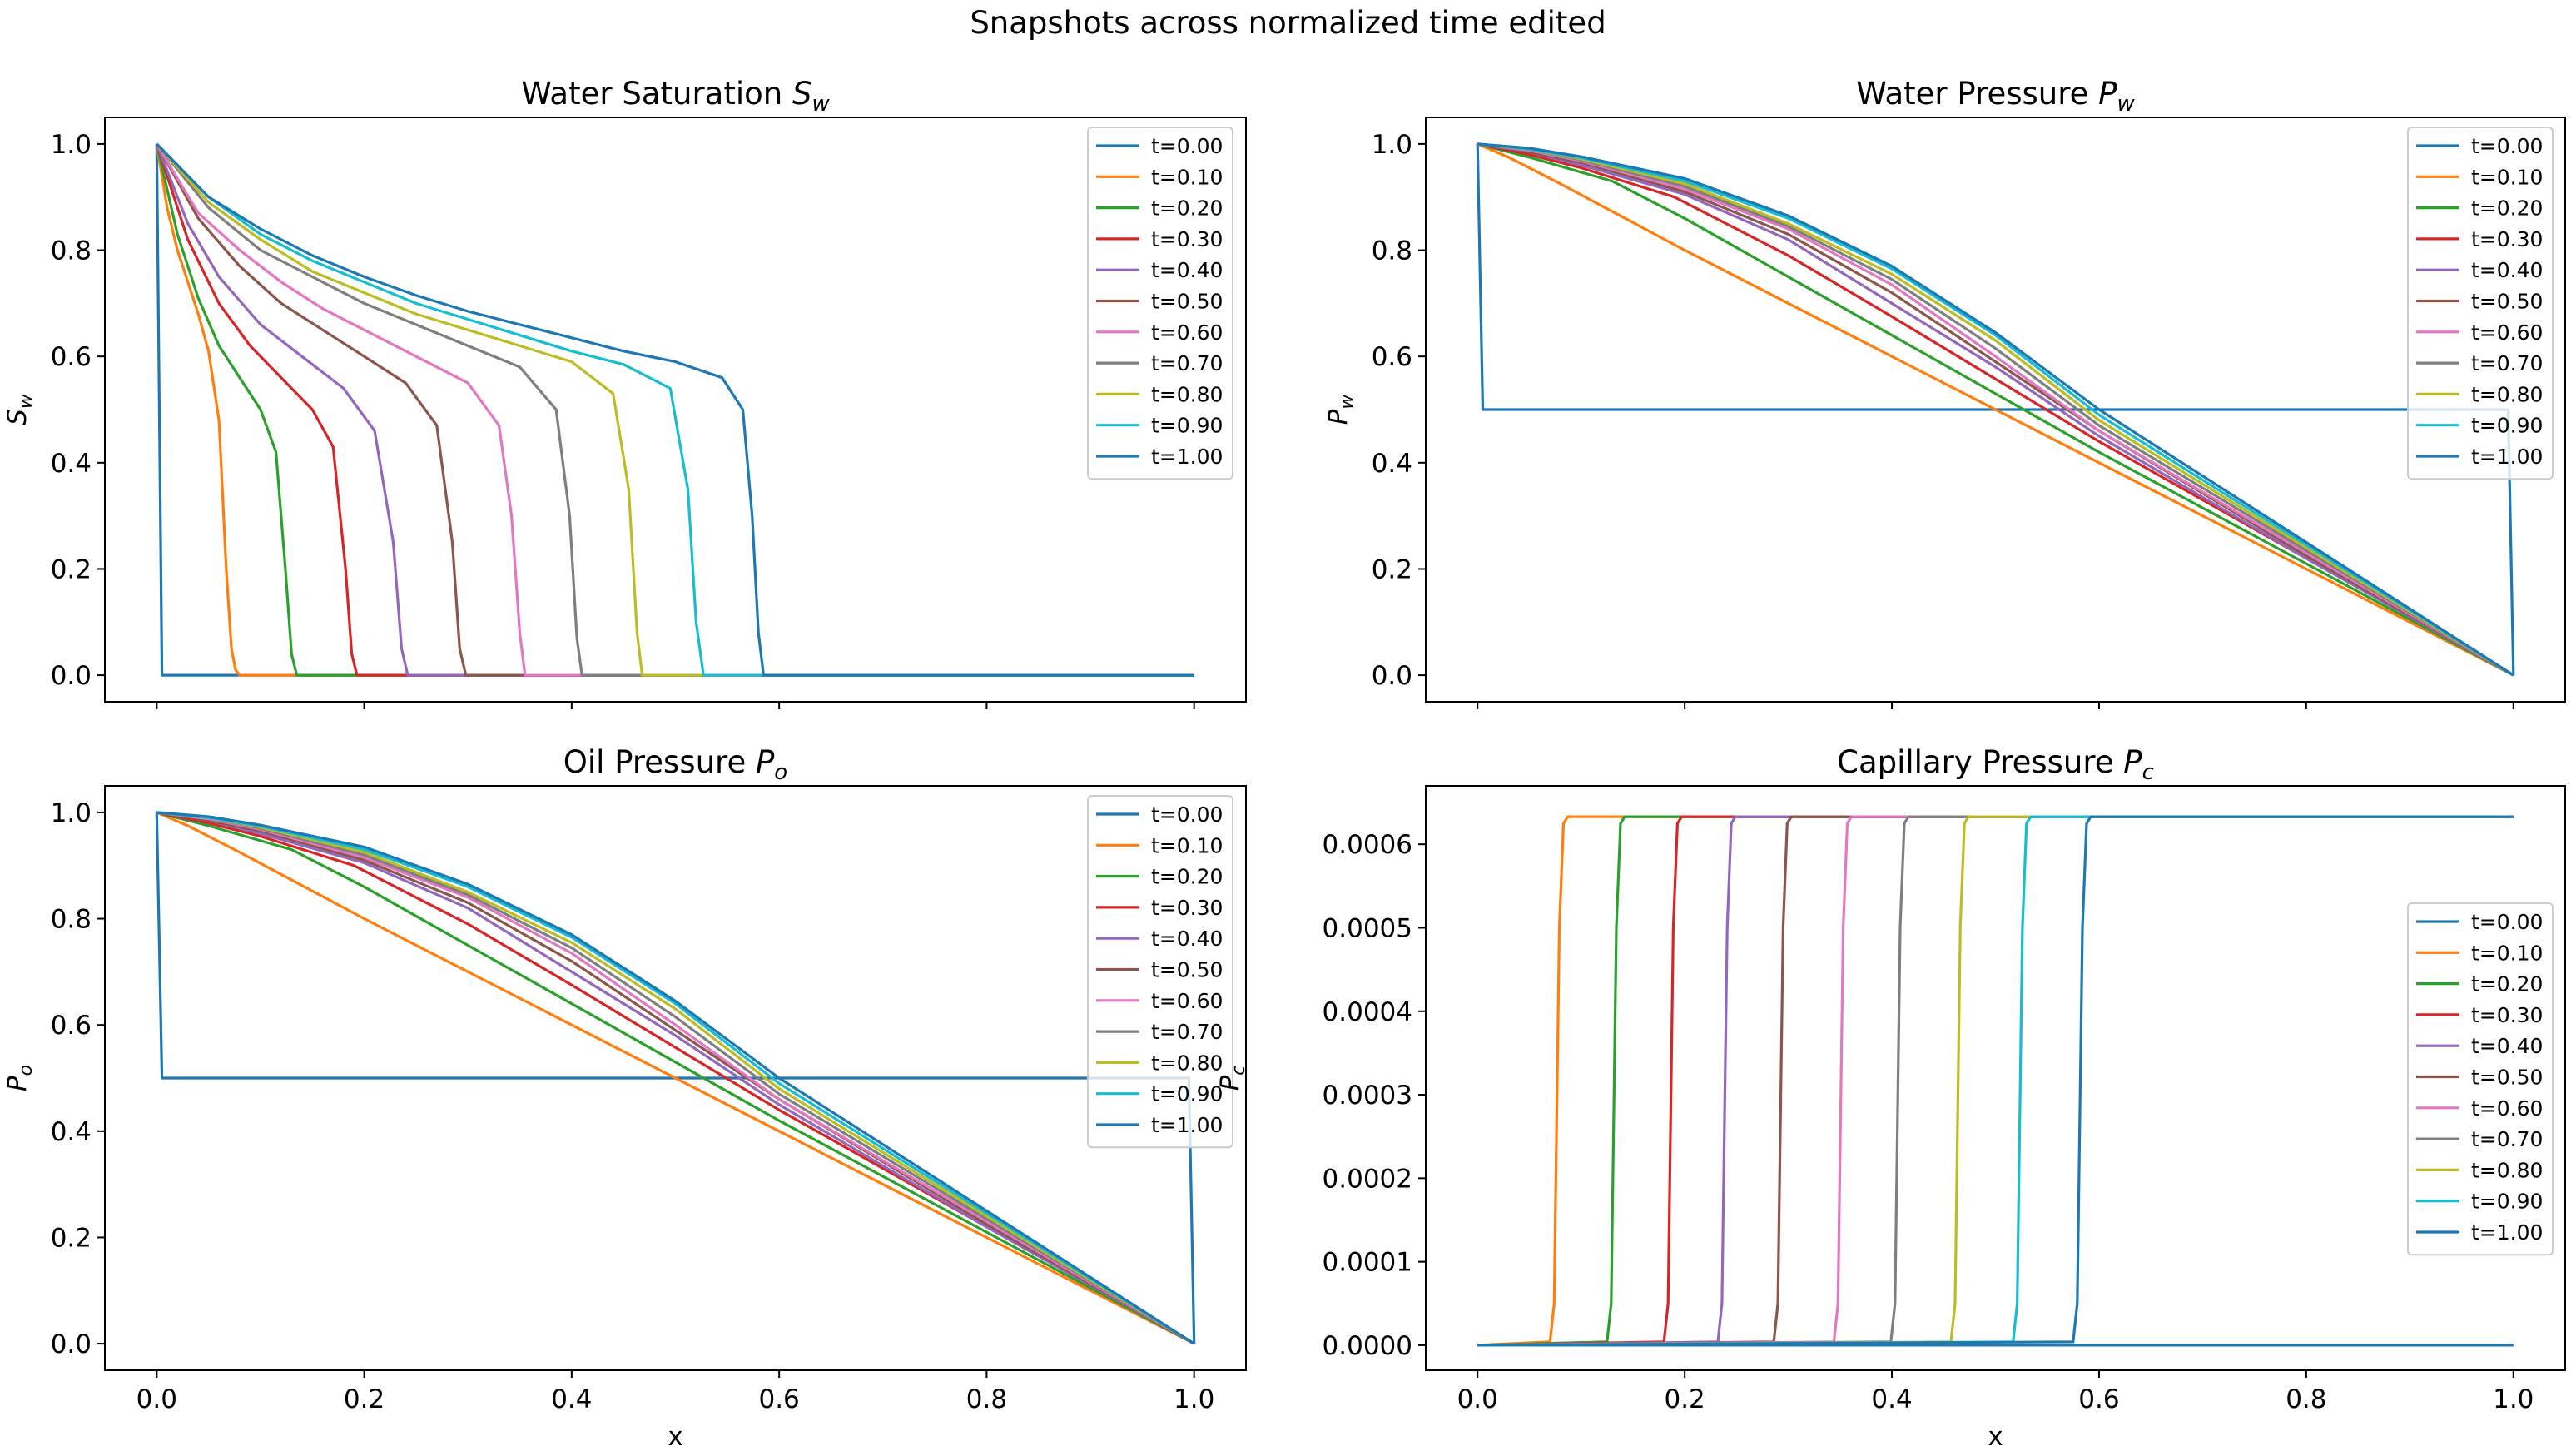 This screenshot has width=2576, height=1456. I want to click on series-line-t=0.80, so click(675, 409).